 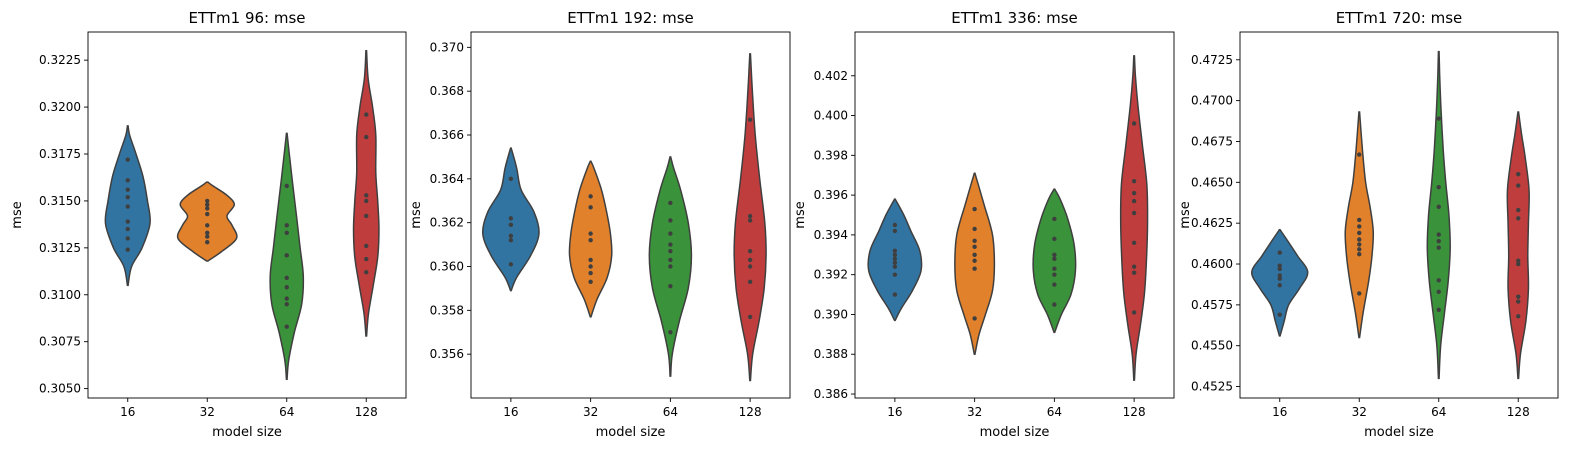 What do you see at coordinates (60, 248) in the screenshot?
I see `y-tick-label: 0.3125` at bounding box center [60, 248].